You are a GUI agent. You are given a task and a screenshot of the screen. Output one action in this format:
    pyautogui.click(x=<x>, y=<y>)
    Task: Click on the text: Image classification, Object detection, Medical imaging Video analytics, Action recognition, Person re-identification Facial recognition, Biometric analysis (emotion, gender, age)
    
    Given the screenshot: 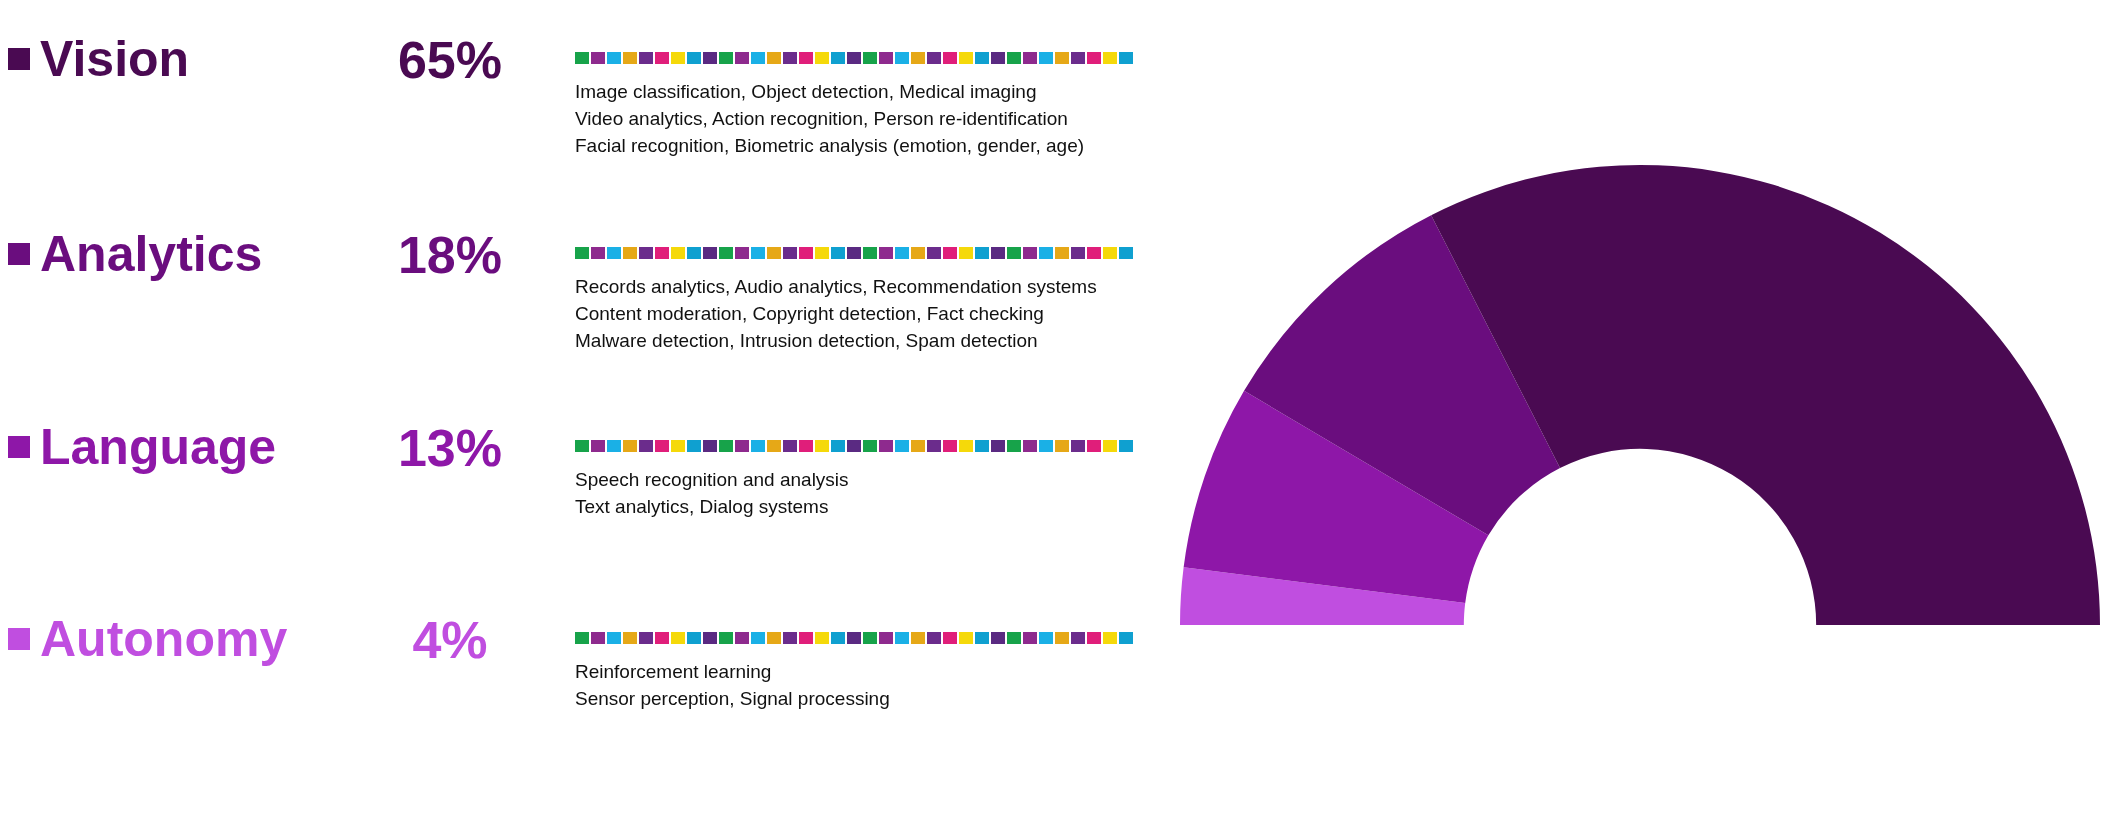 What is the action you would take?
    pyautogui.click(x=830, y=119)
    